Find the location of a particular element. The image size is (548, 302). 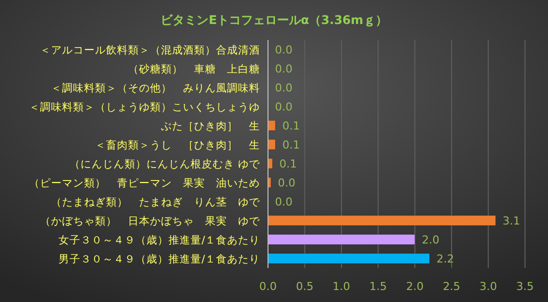

data-label: 2.0 is located at coordinates (431, 240).